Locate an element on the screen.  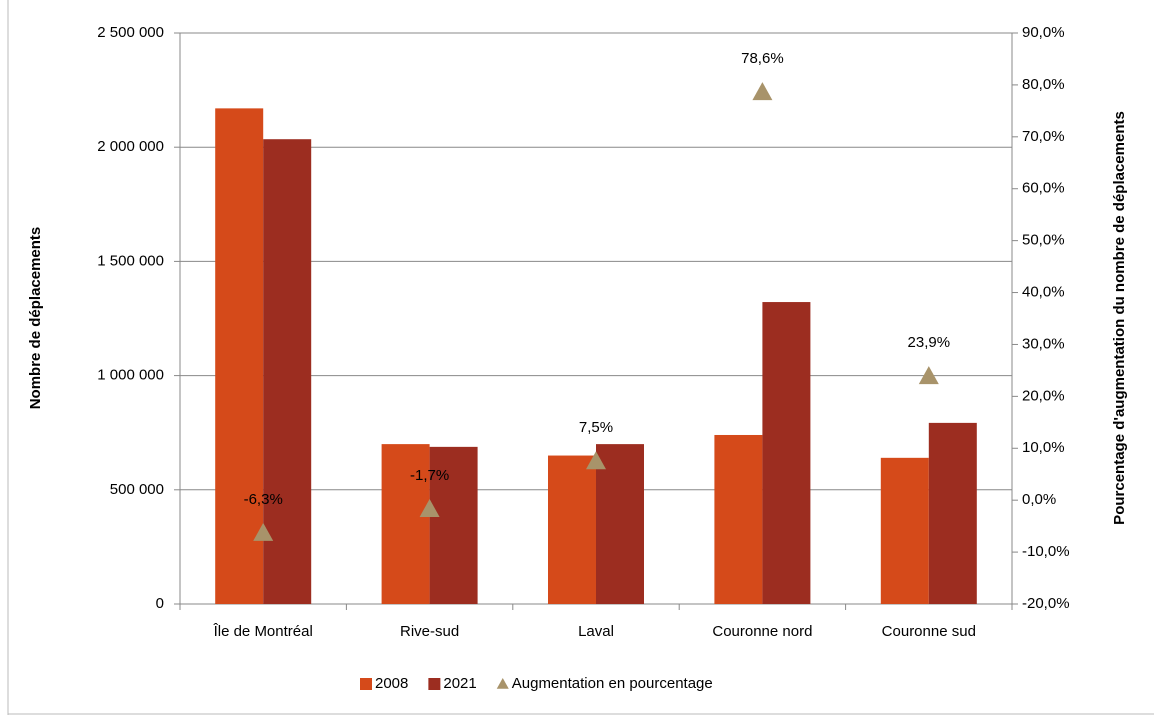
x-tick-label: Couronne sud is located at coordinates (929, 631).